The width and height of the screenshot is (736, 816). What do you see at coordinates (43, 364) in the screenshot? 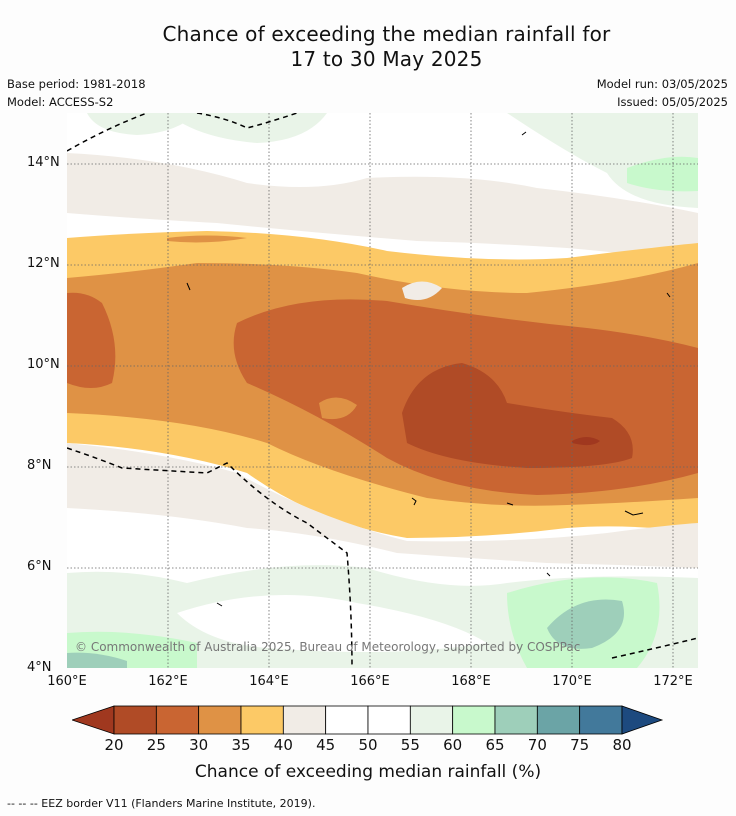
I see `y-tick-10n: 10°N` at bounding box center [43, 364].